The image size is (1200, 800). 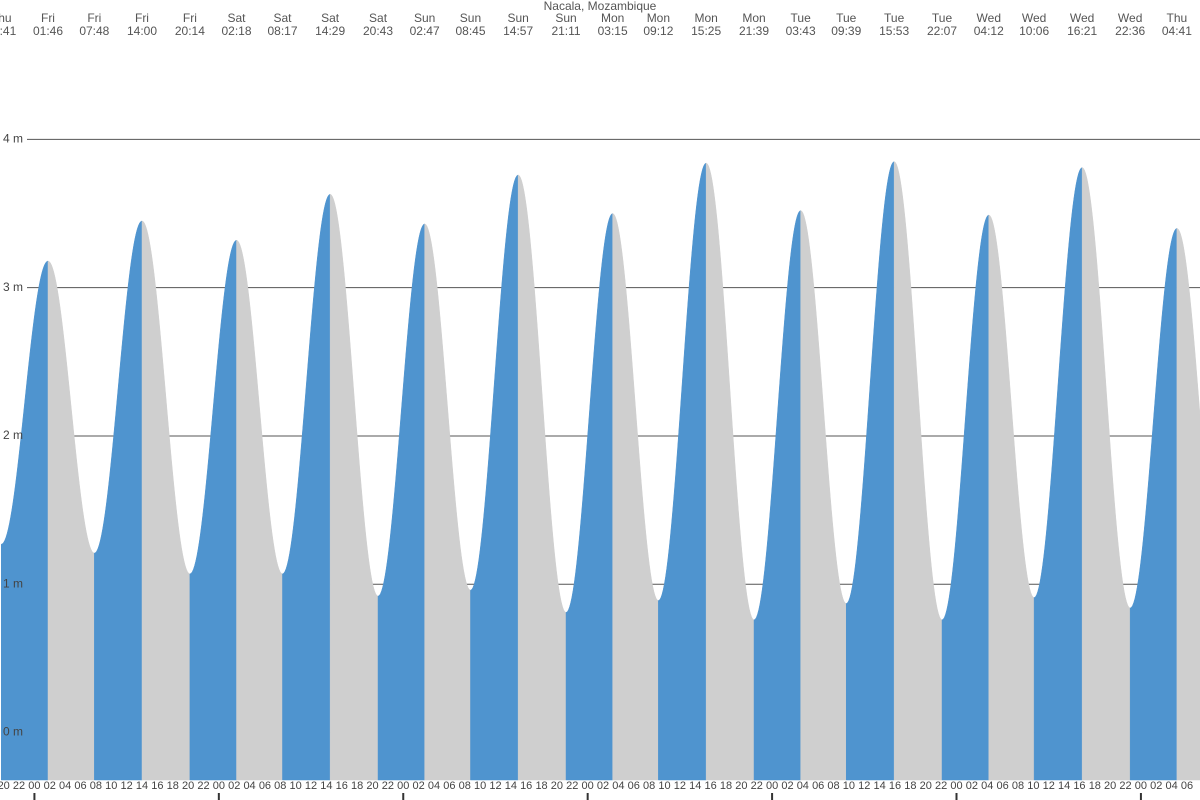 What do you see at coordinates (1034, 18) in the screenshot?
I see `extreme-day: Wed` at bounding box center [1034, 18].